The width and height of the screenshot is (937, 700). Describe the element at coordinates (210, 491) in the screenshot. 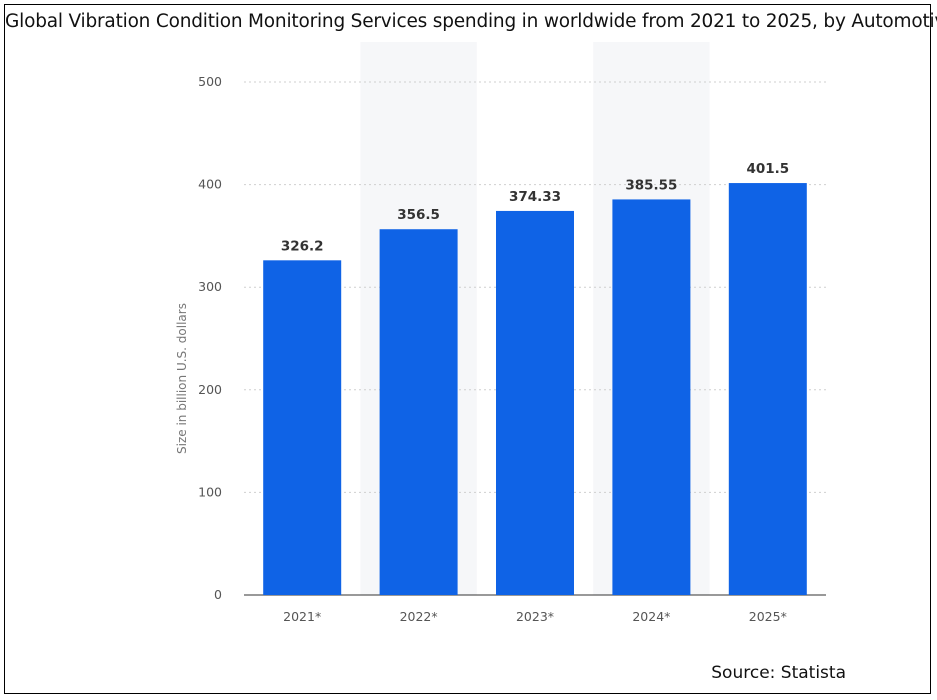

I see `y-tick-label: 100` at that location.